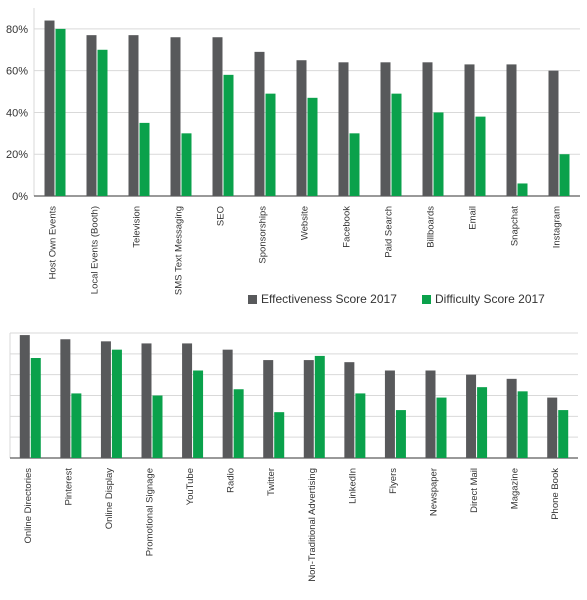  I want to click on bar-effectiveness-sponsorships, so click(259, 123).